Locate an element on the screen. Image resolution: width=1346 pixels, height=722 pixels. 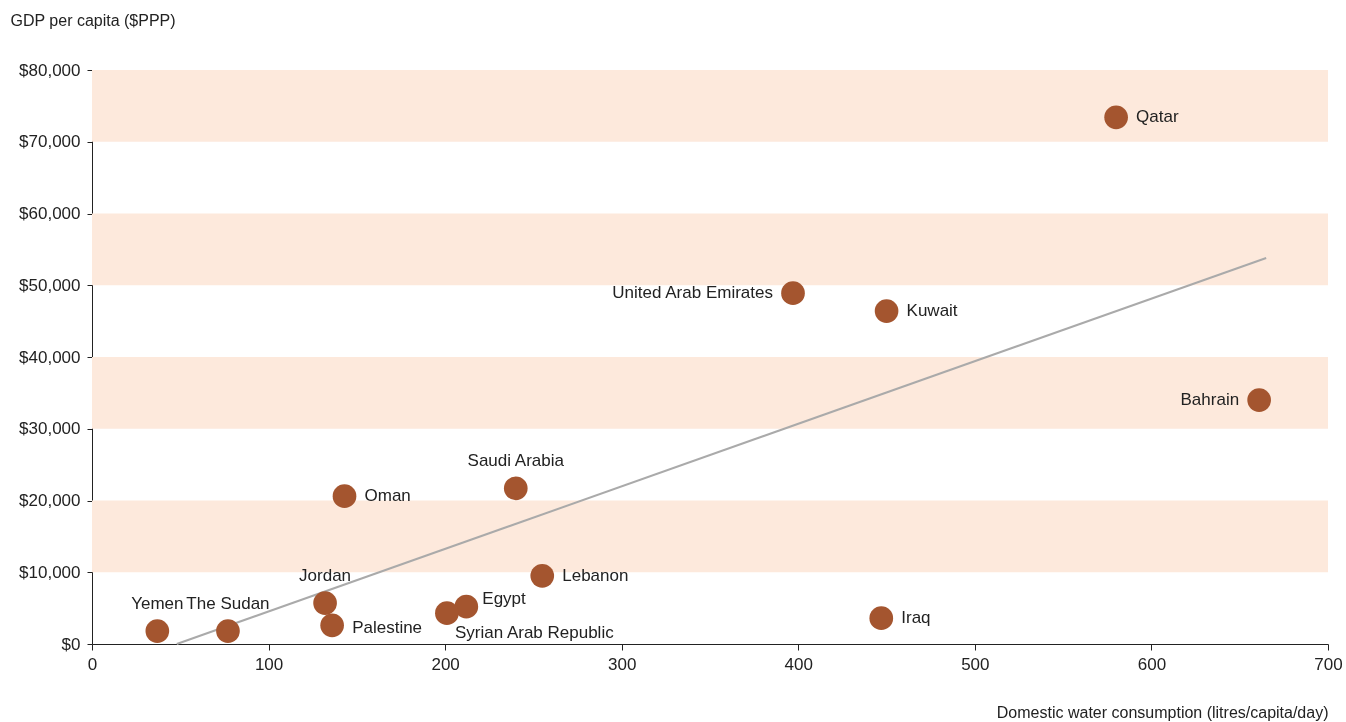
annotation: Iraq is located at coordinates (916, 618).